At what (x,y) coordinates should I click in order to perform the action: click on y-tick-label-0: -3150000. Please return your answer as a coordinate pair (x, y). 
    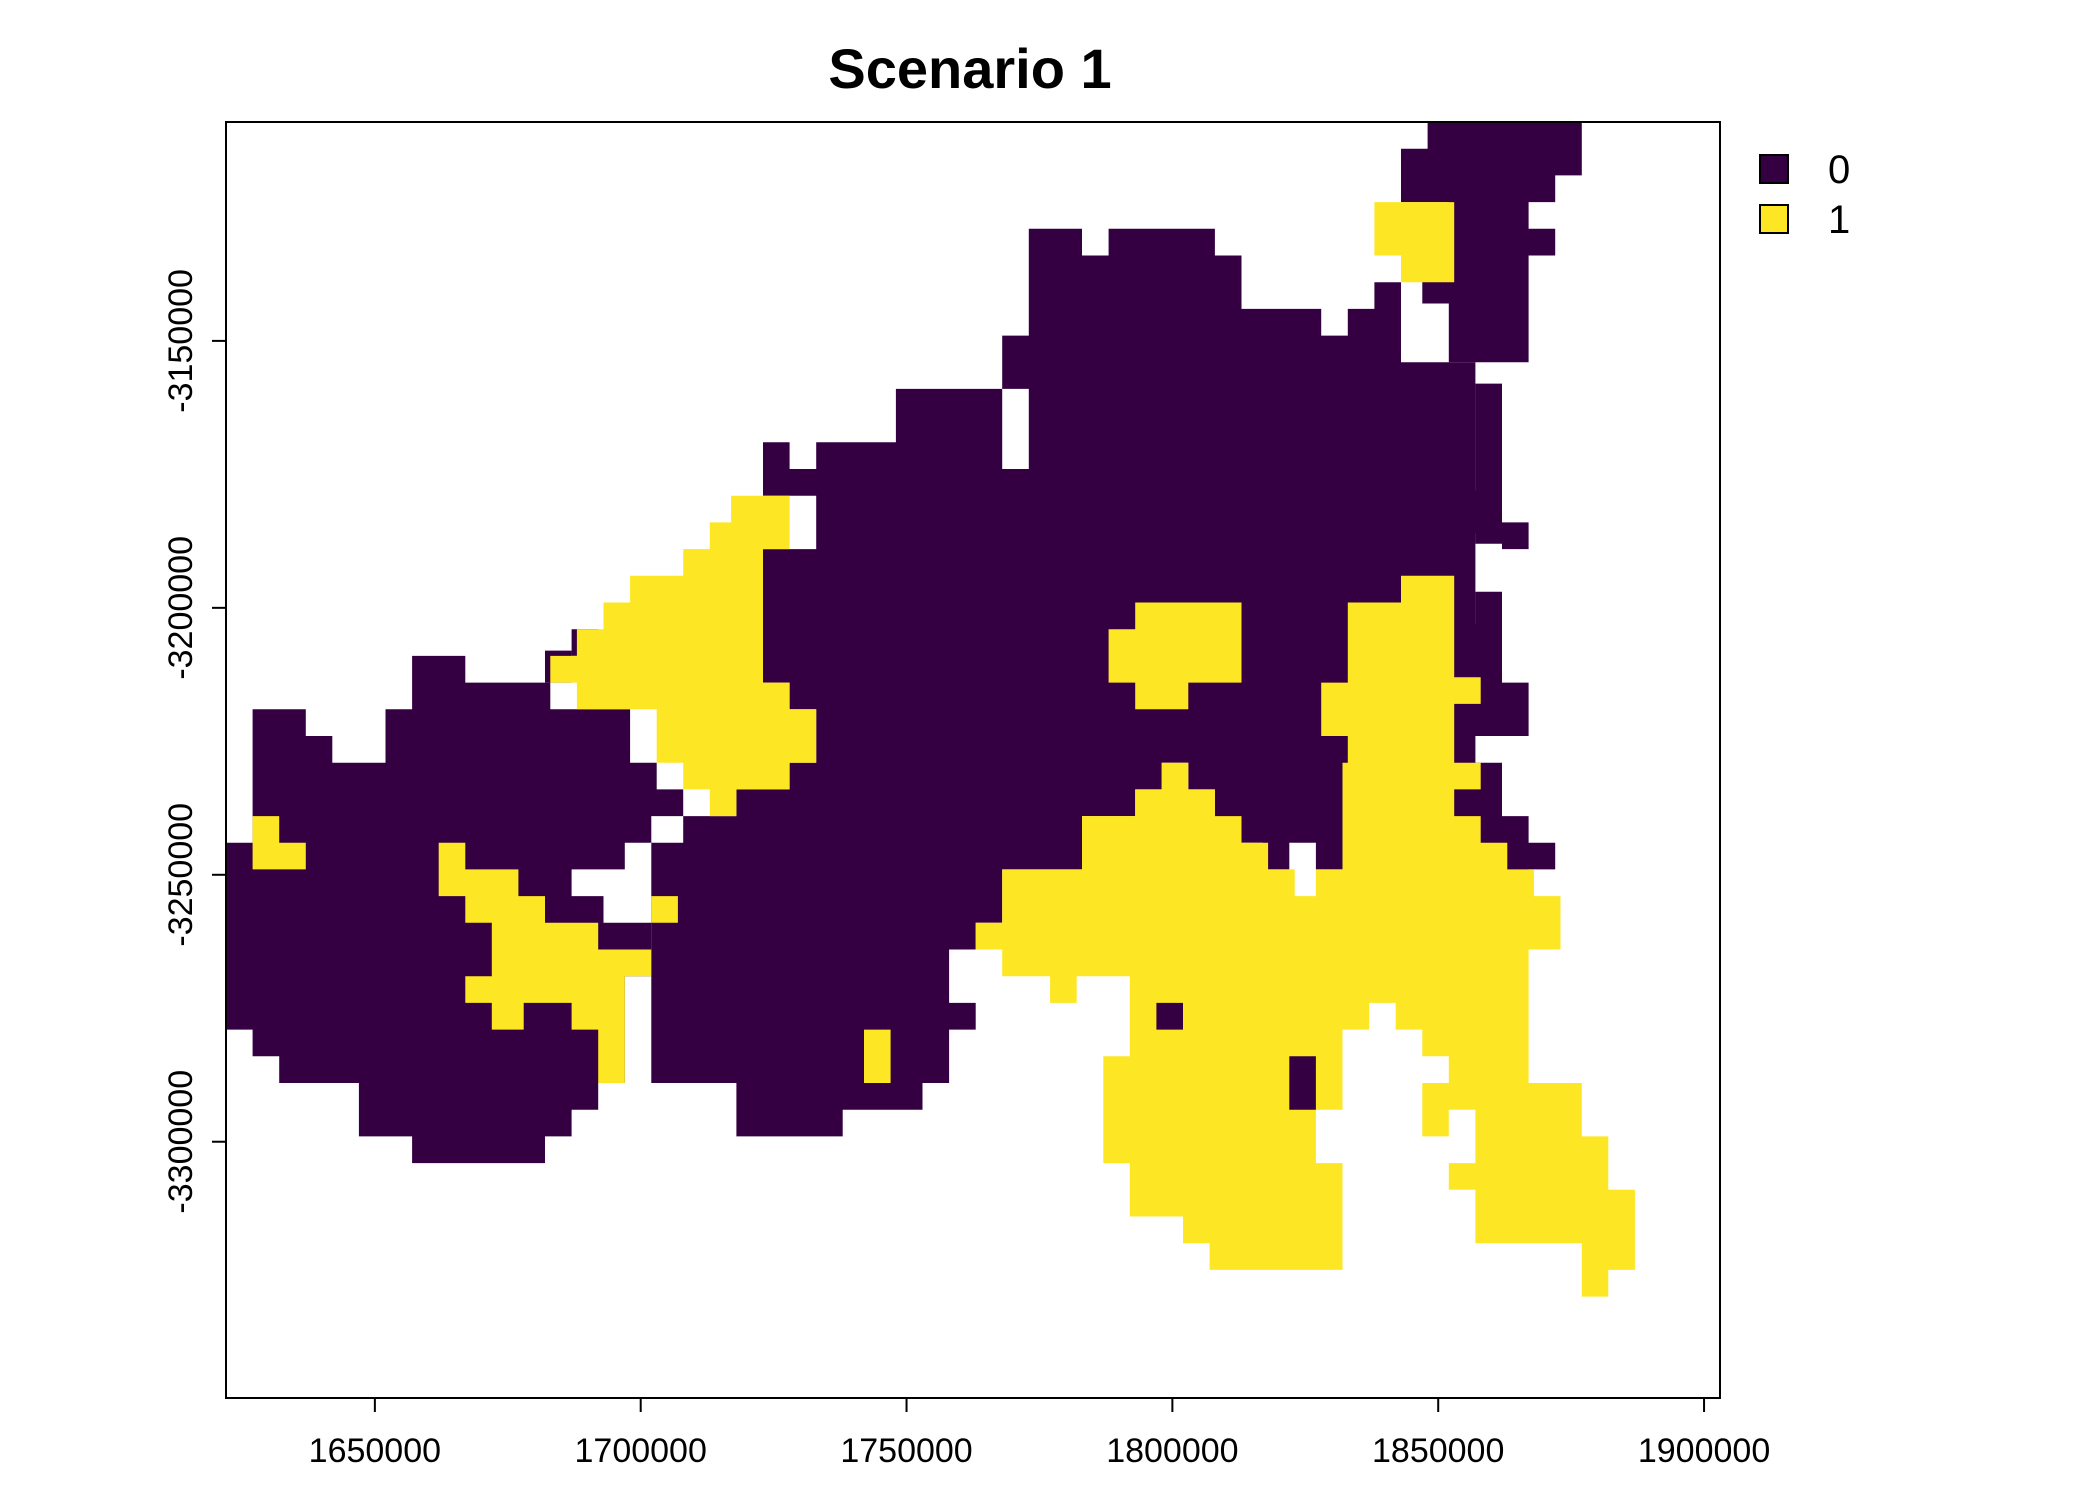
    Looking at the image, I should click on (181, 341).